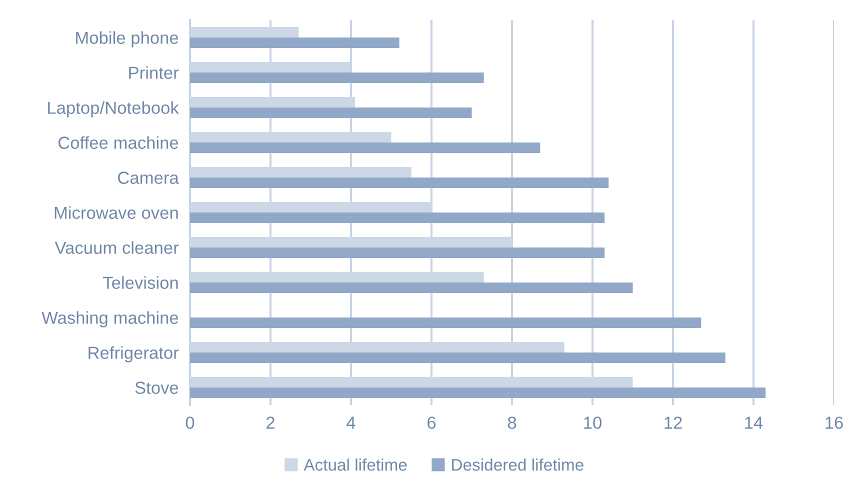  What do you see at coordinates (148, 178) in the screenshot?
I see `y-tick-label: Camera` at bounding box center [148, 178].